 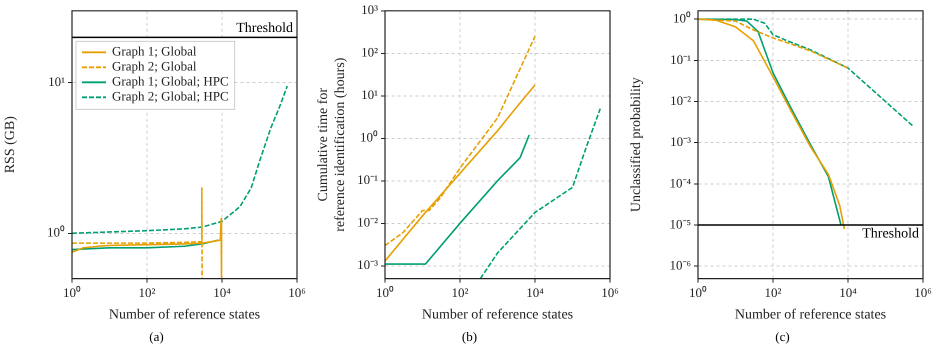 What do you see at coordinates (469, 337) in the screenshot?
I see `text: (b)` at bounding box center [469, 337].